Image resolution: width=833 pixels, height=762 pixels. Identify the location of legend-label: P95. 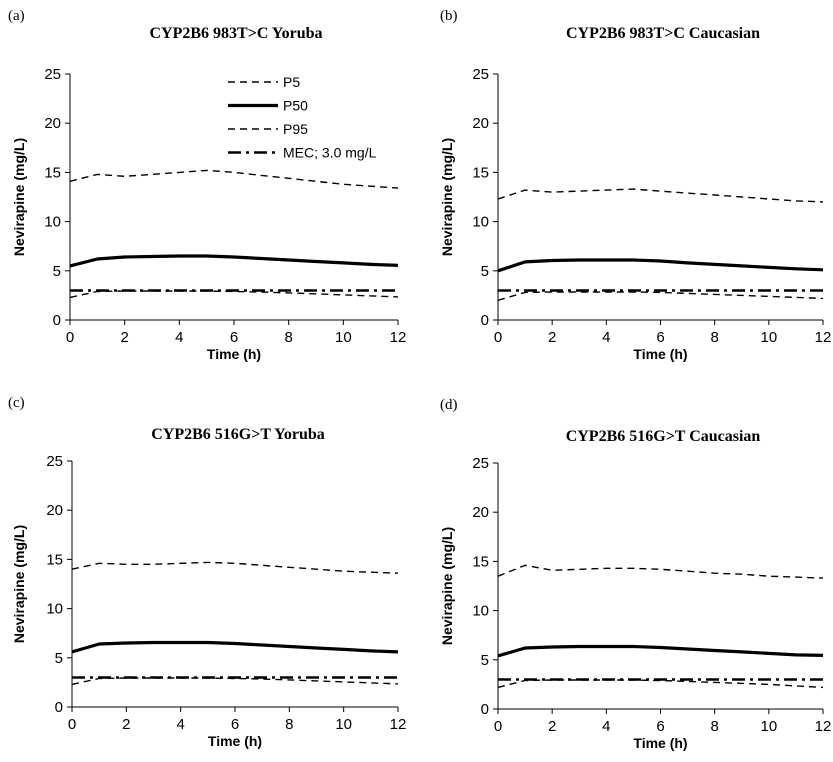
(295, 129).